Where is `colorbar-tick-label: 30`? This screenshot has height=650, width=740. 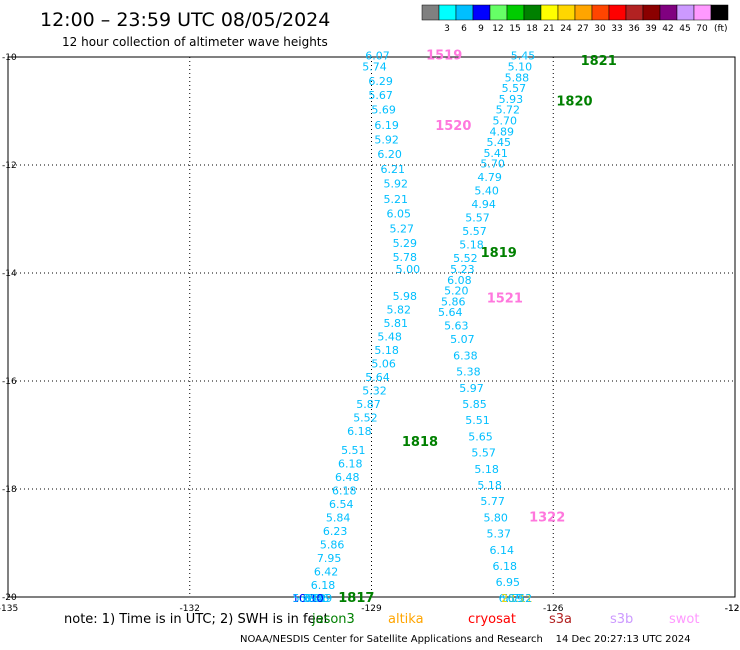
colorbar-tick-label: 30 is located at coordinates (600, 29).